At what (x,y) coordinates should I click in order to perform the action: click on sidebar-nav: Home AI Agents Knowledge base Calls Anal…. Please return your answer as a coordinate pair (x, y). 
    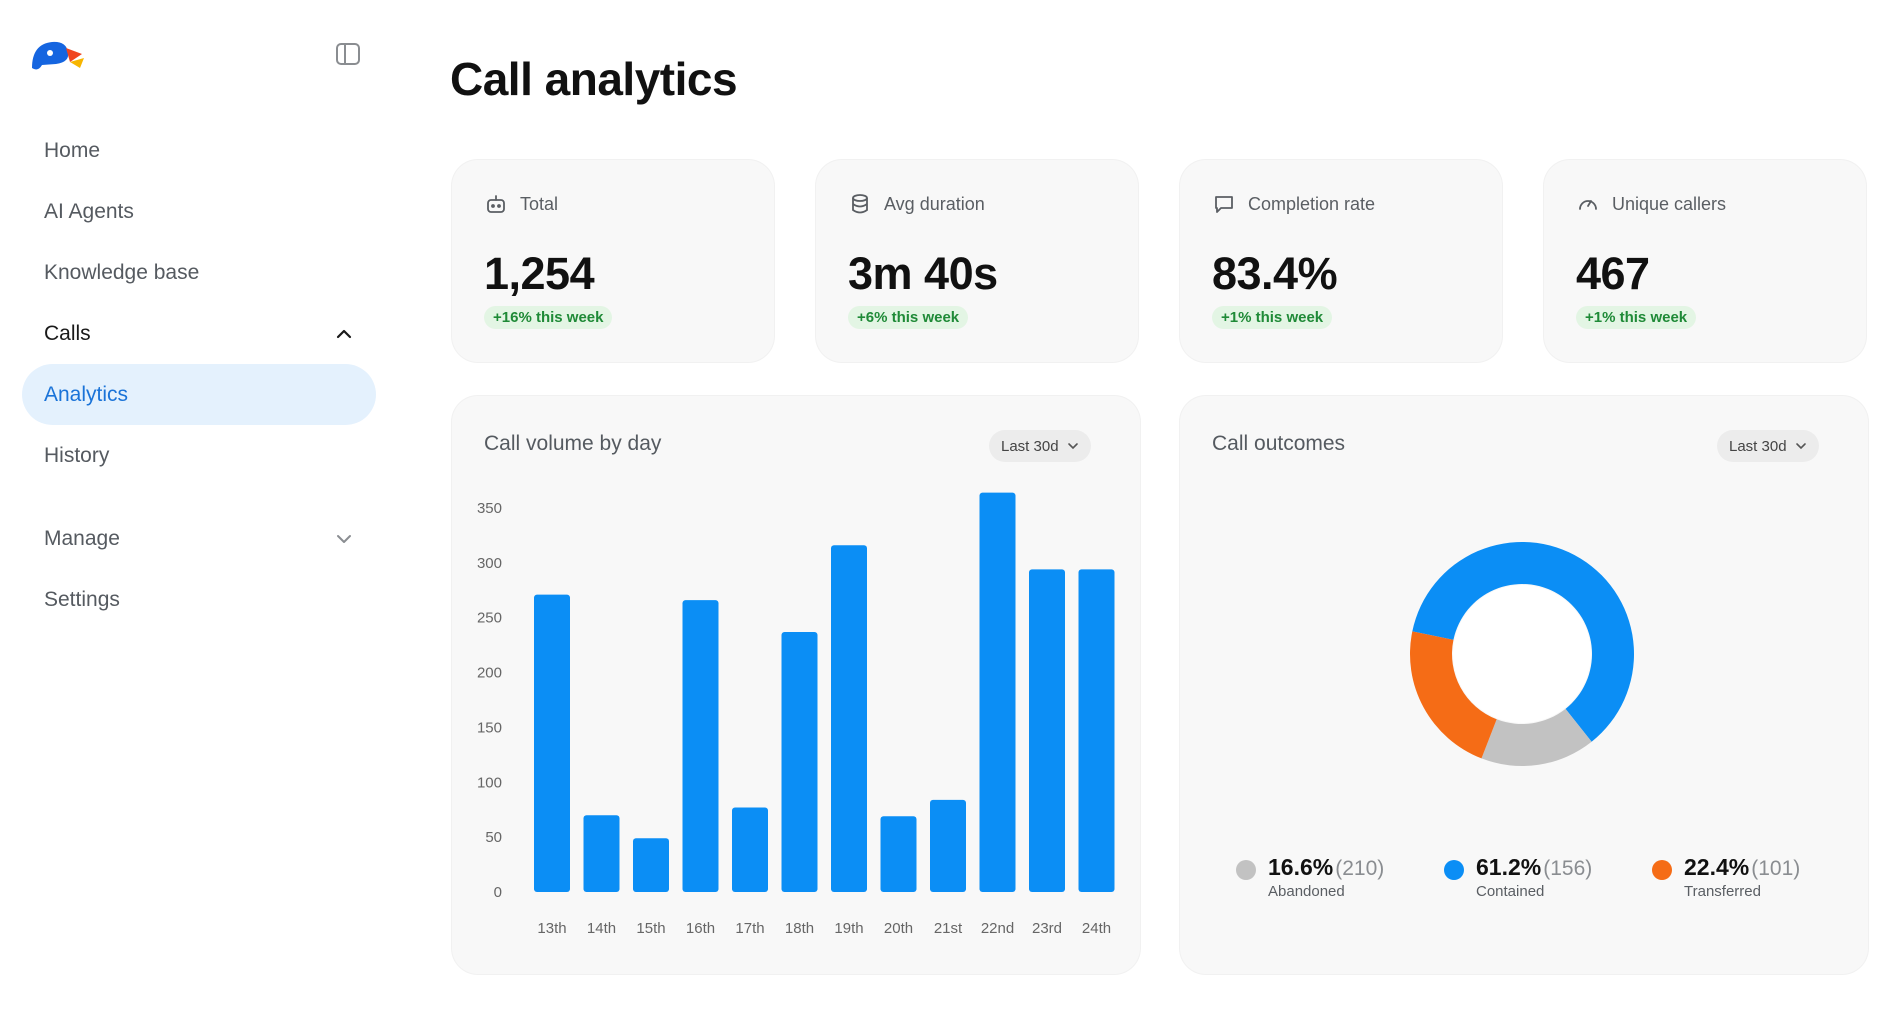
    Looking at the image, I should click on (199, 375).